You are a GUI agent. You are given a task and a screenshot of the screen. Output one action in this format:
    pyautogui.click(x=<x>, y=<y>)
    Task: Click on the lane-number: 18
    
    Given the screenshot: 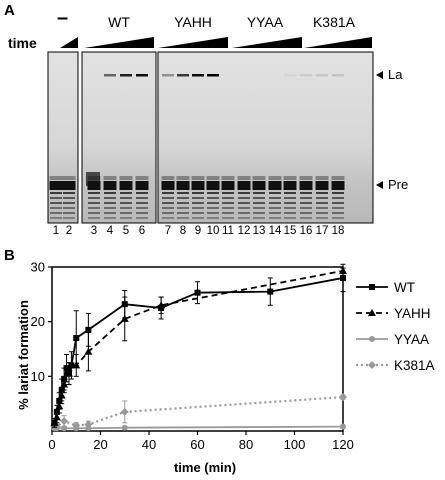 What is the action you would take?
    pyautogui.click(x=338, y=231)
    